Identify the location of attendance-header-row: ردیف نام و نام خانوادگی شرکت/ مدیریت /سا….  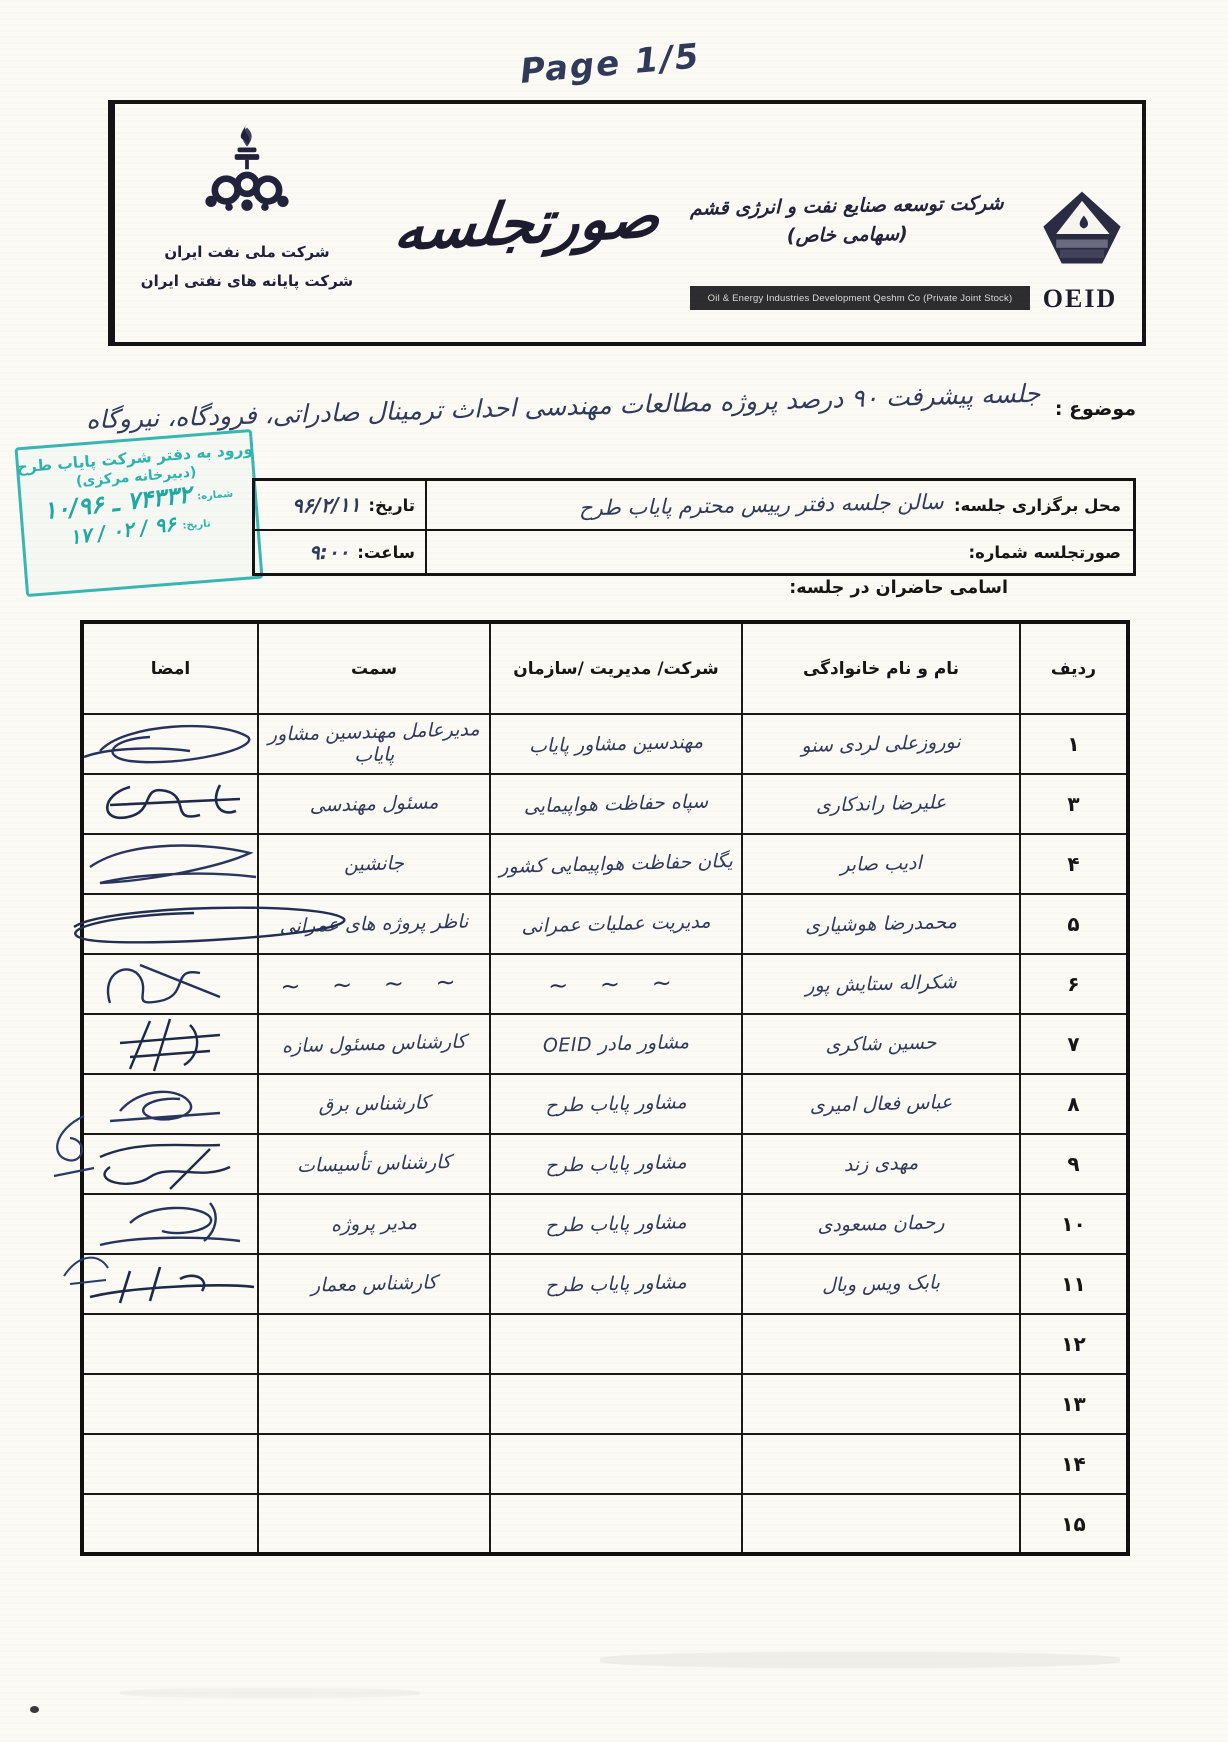
(605, 668).